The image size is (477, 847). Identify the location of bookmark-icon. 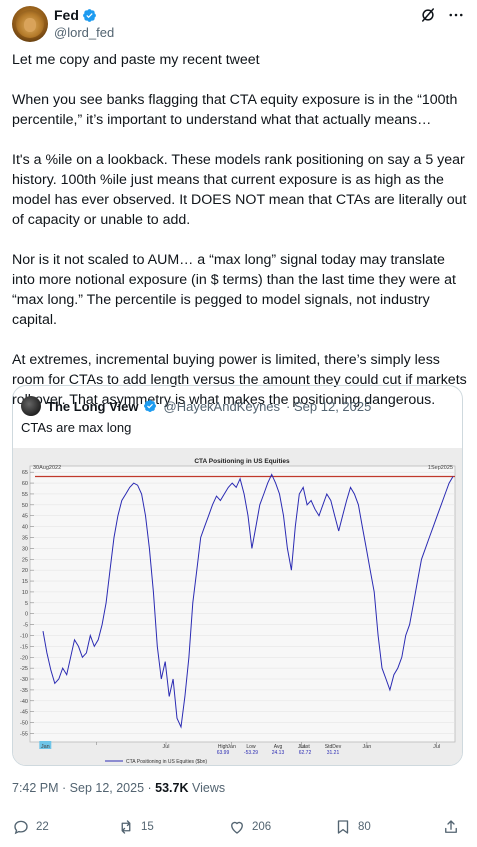
(343, 827).